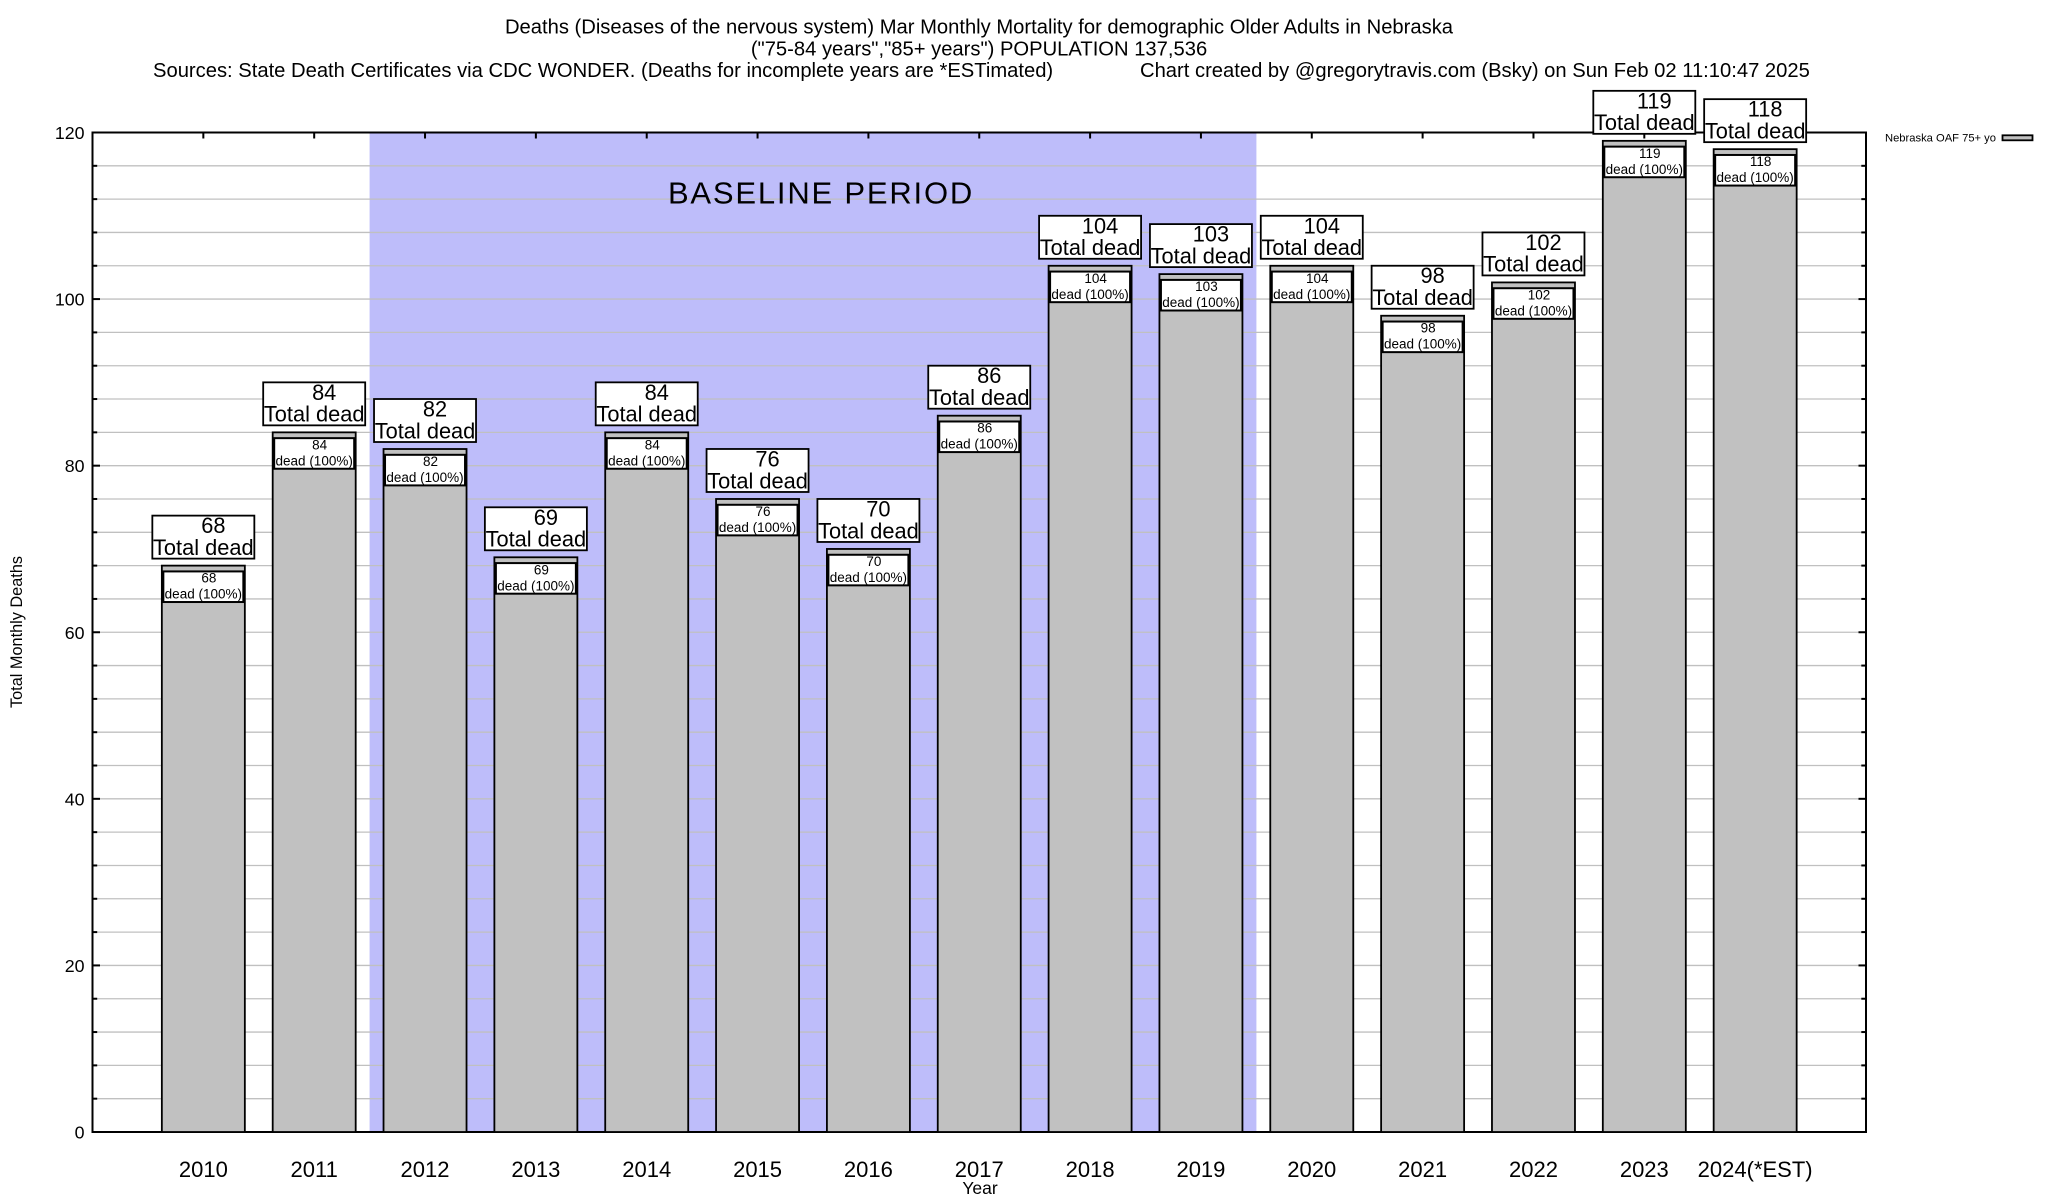 Image resolution: width=2048 pixels, height=1200 pixels. I want to click on svg-text: 2013, so click(535, 1169).